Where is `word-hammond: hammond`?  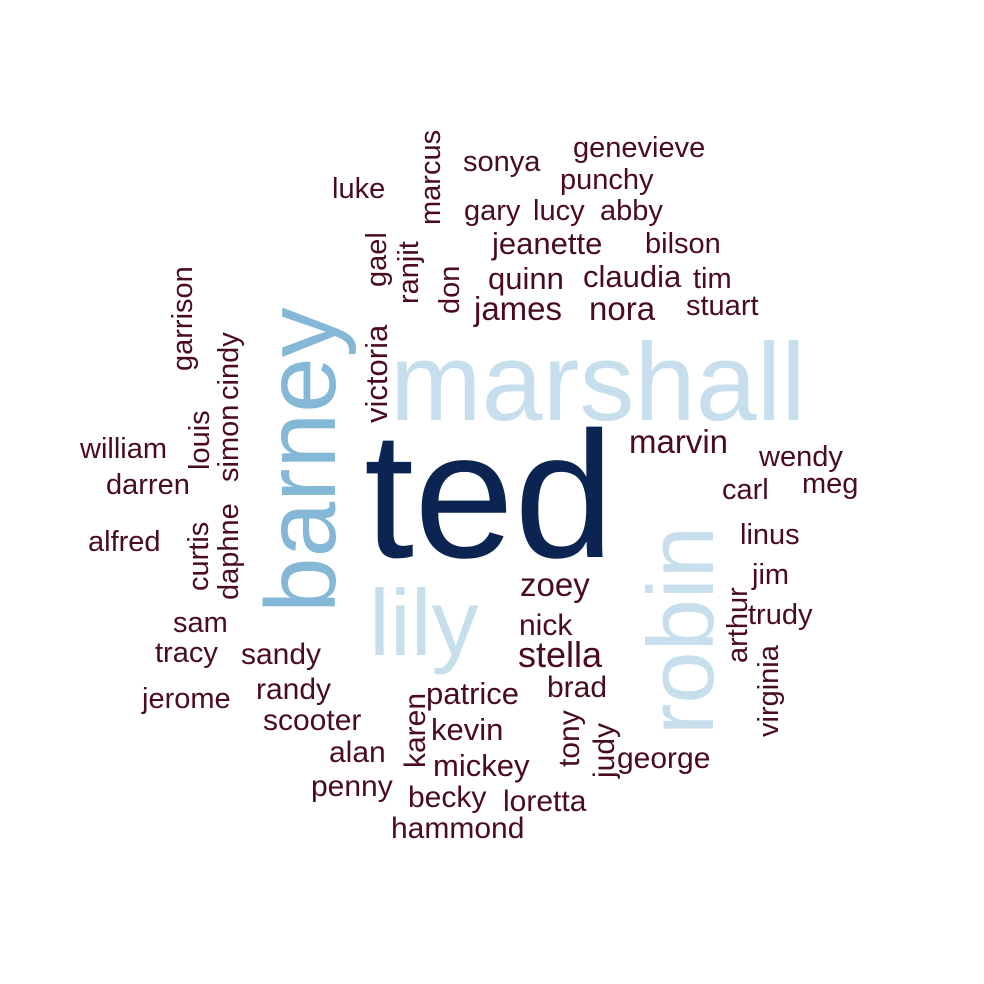
word-hammond: hammond is located at coordinates (457, 828).